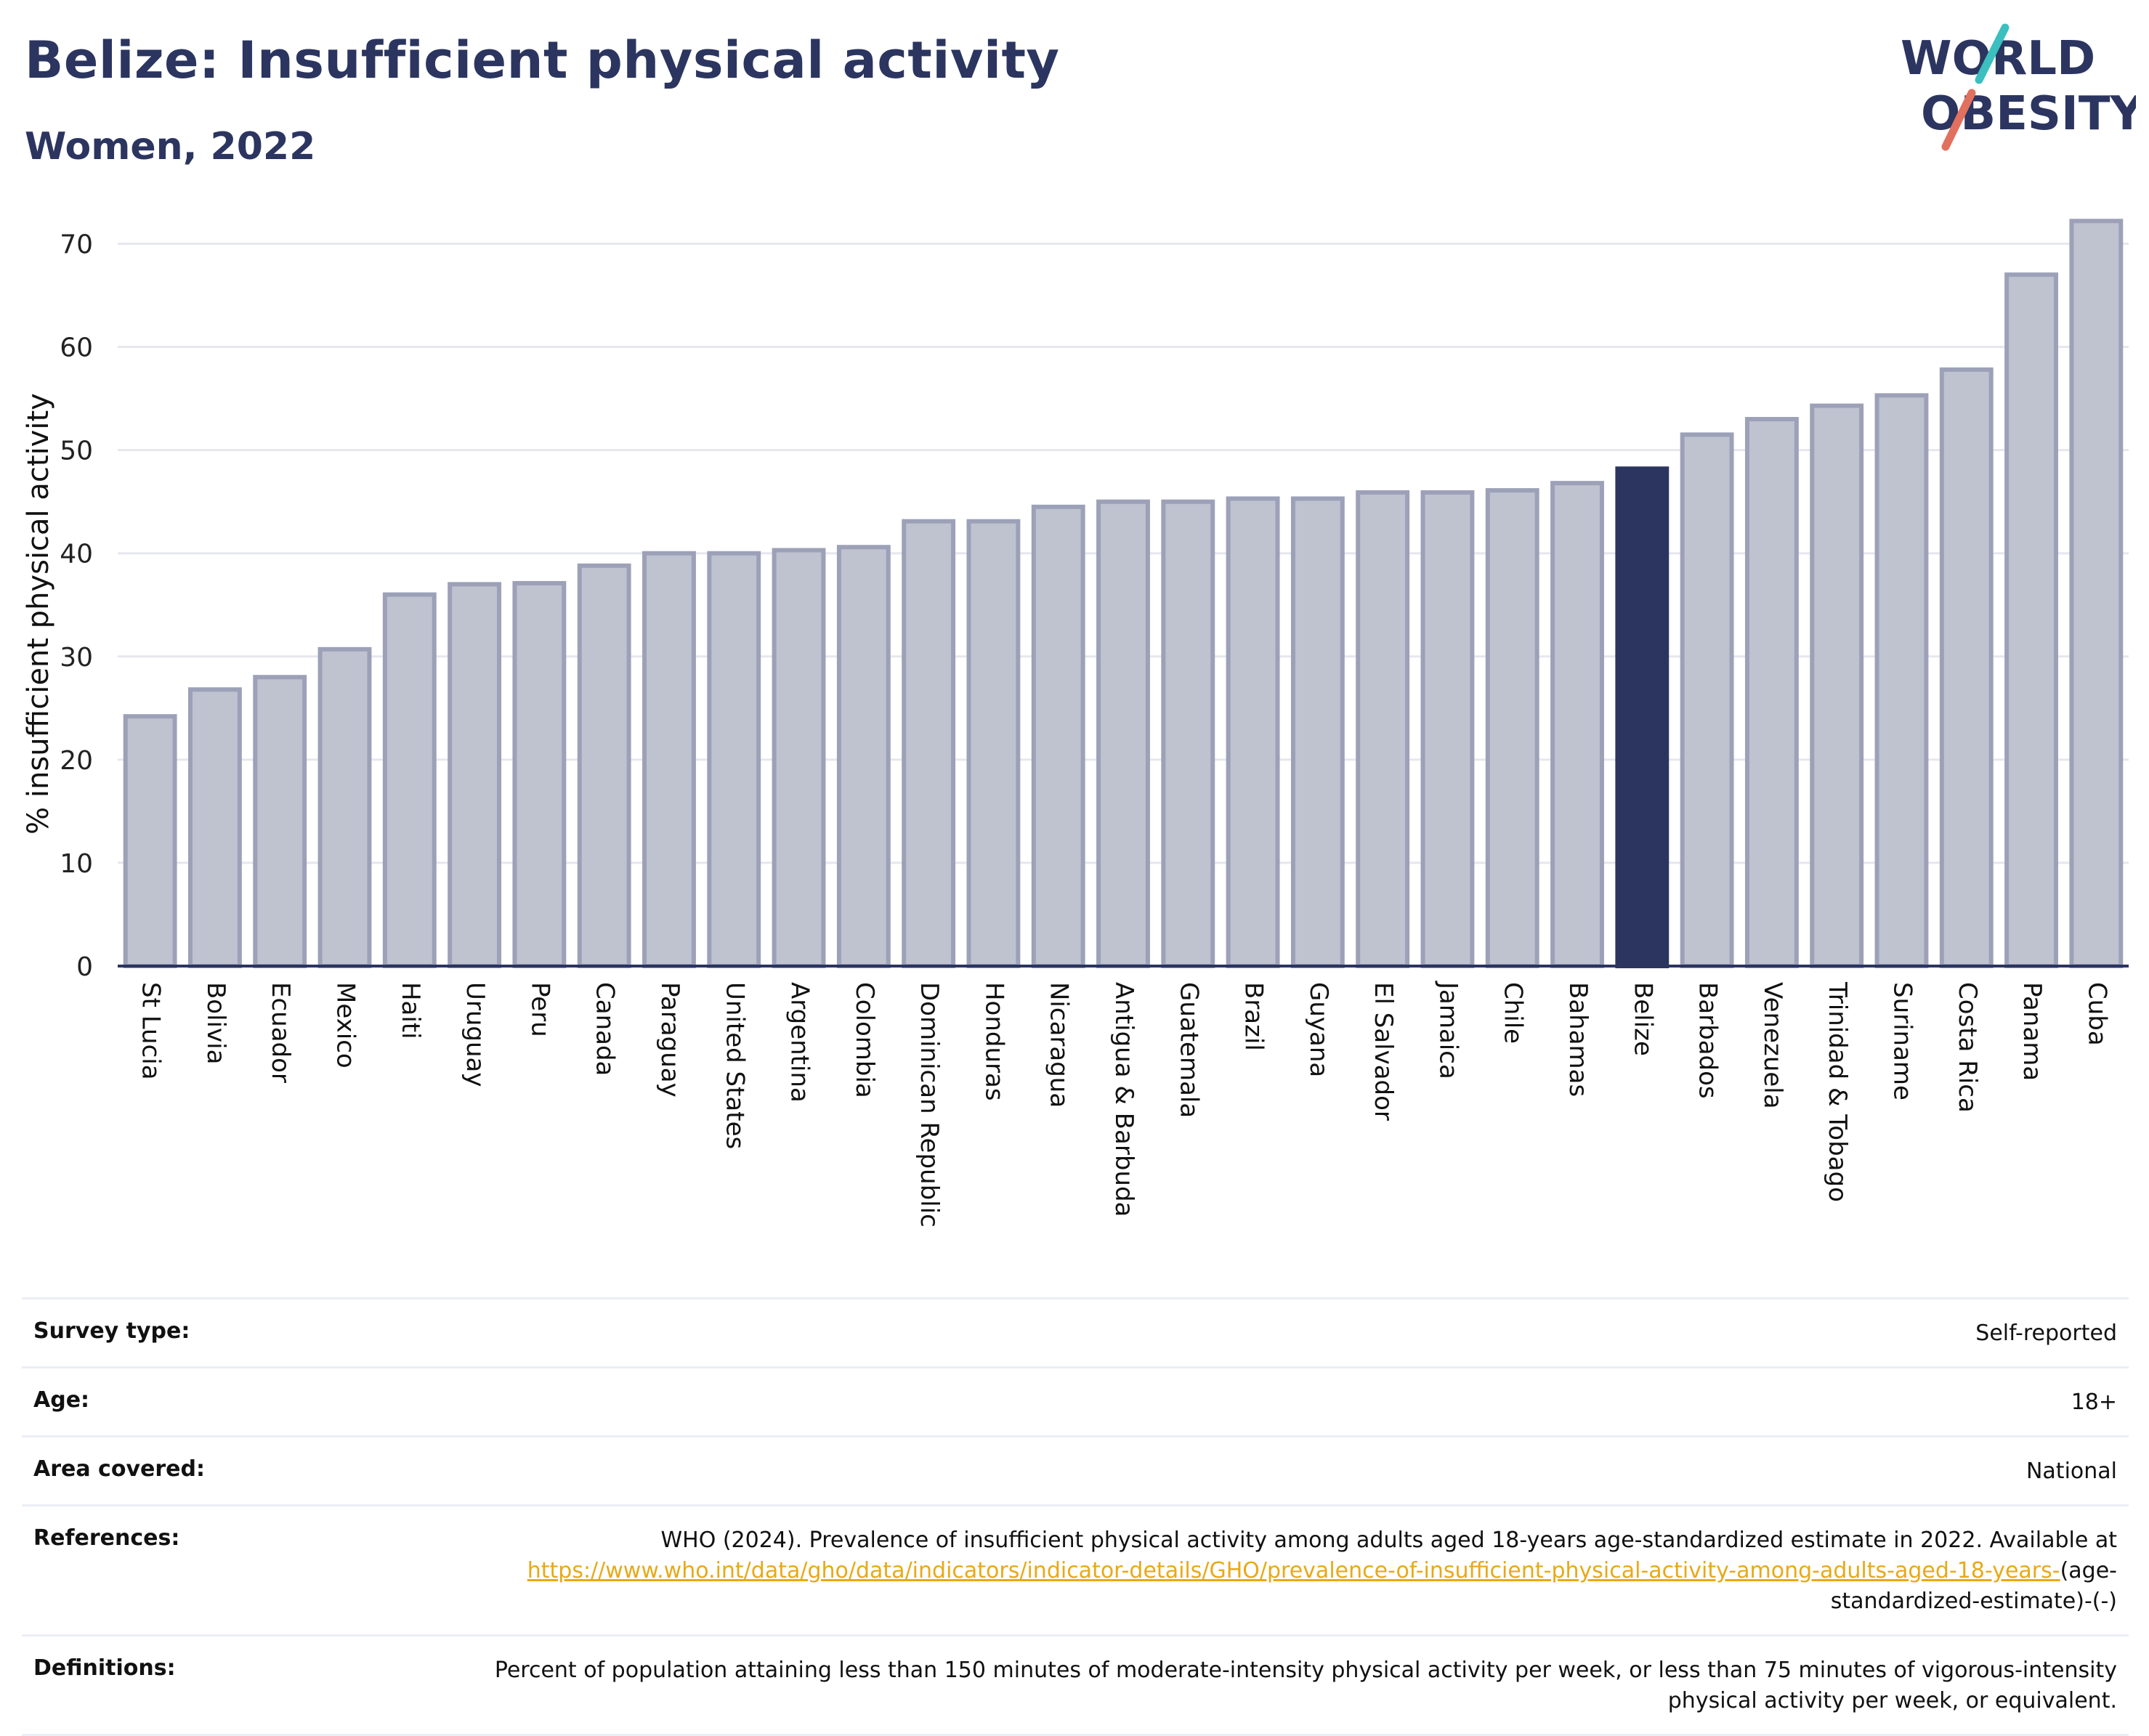 The height and width of the screenshot is (1736, 2149). Describe the element at coordinates (1577, 724) in the screenshot. I see `bar-bahamas` at that location.